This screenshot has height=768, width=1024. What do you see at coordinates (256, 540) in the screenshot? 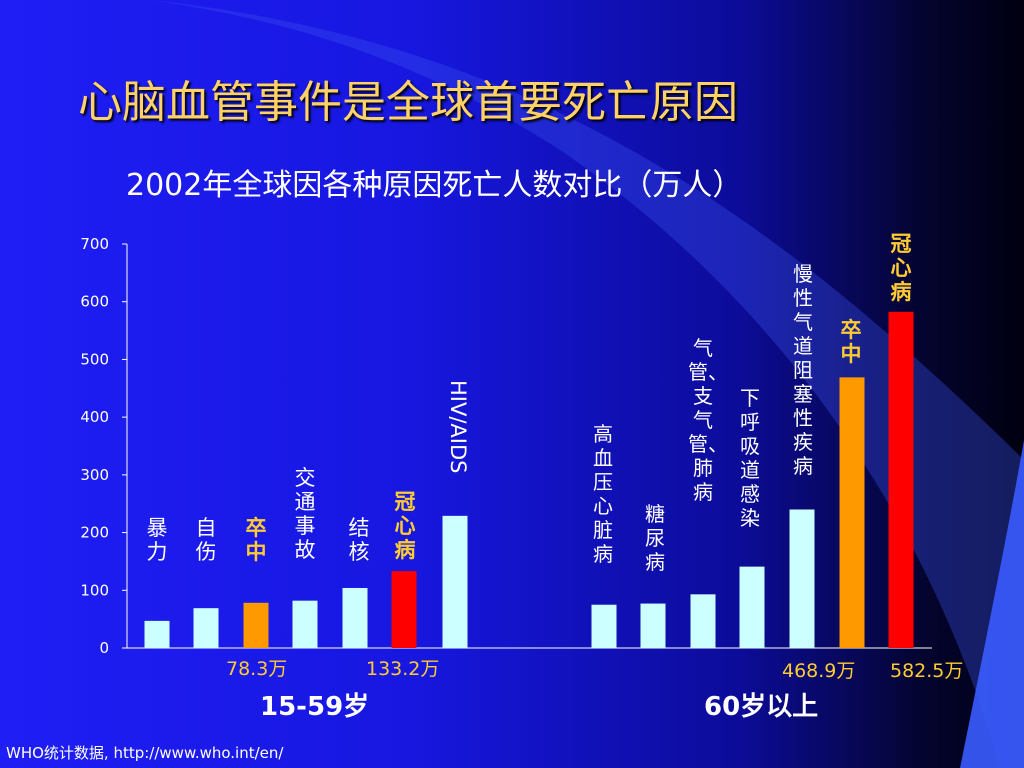
I see `bar-label-stroke-young: 卒中` at bounding box center [256, 540].